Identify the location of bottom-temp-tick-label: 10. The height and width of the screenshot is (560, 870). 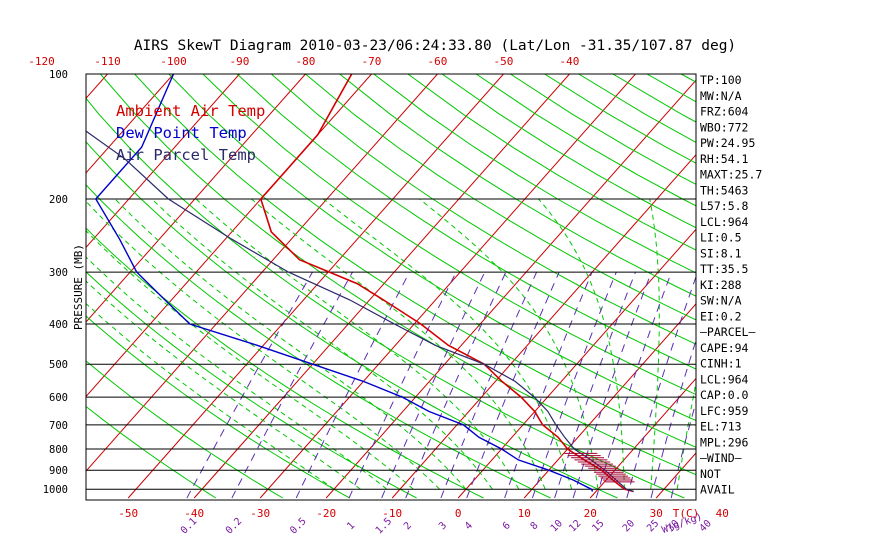
(524, 513).